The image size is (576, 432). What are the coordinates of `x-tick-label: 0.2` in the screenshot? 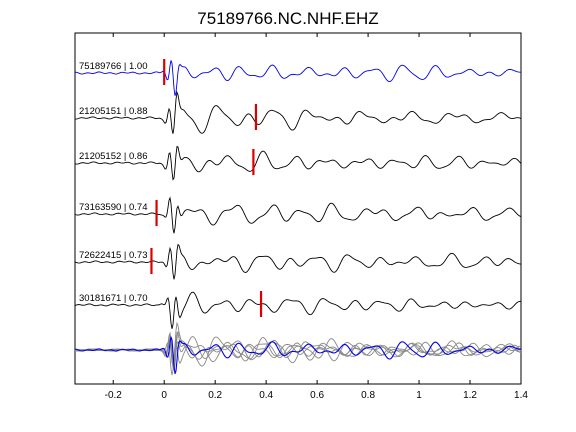 It's located at (215, 395).